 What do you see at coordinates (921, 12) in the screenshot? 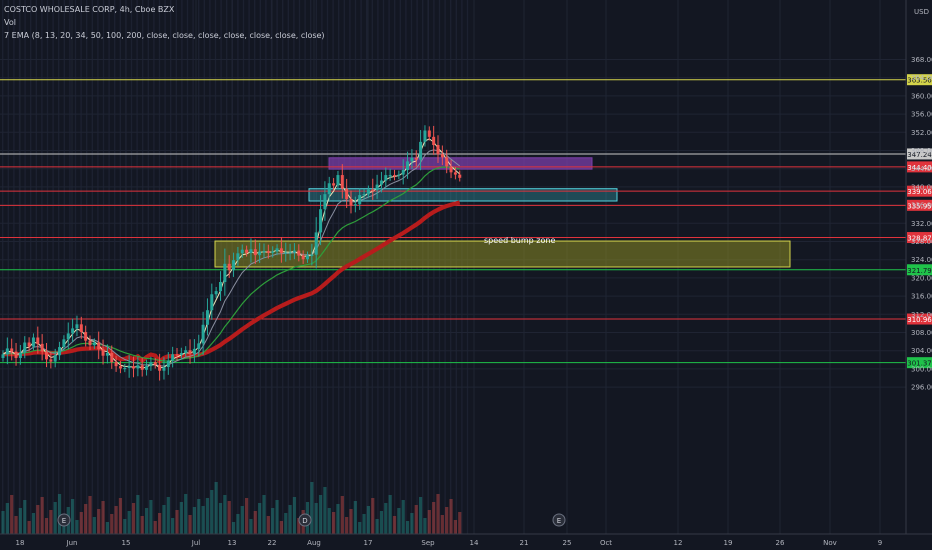
I see `currency-label: USD` at bounding box center [921, 12].